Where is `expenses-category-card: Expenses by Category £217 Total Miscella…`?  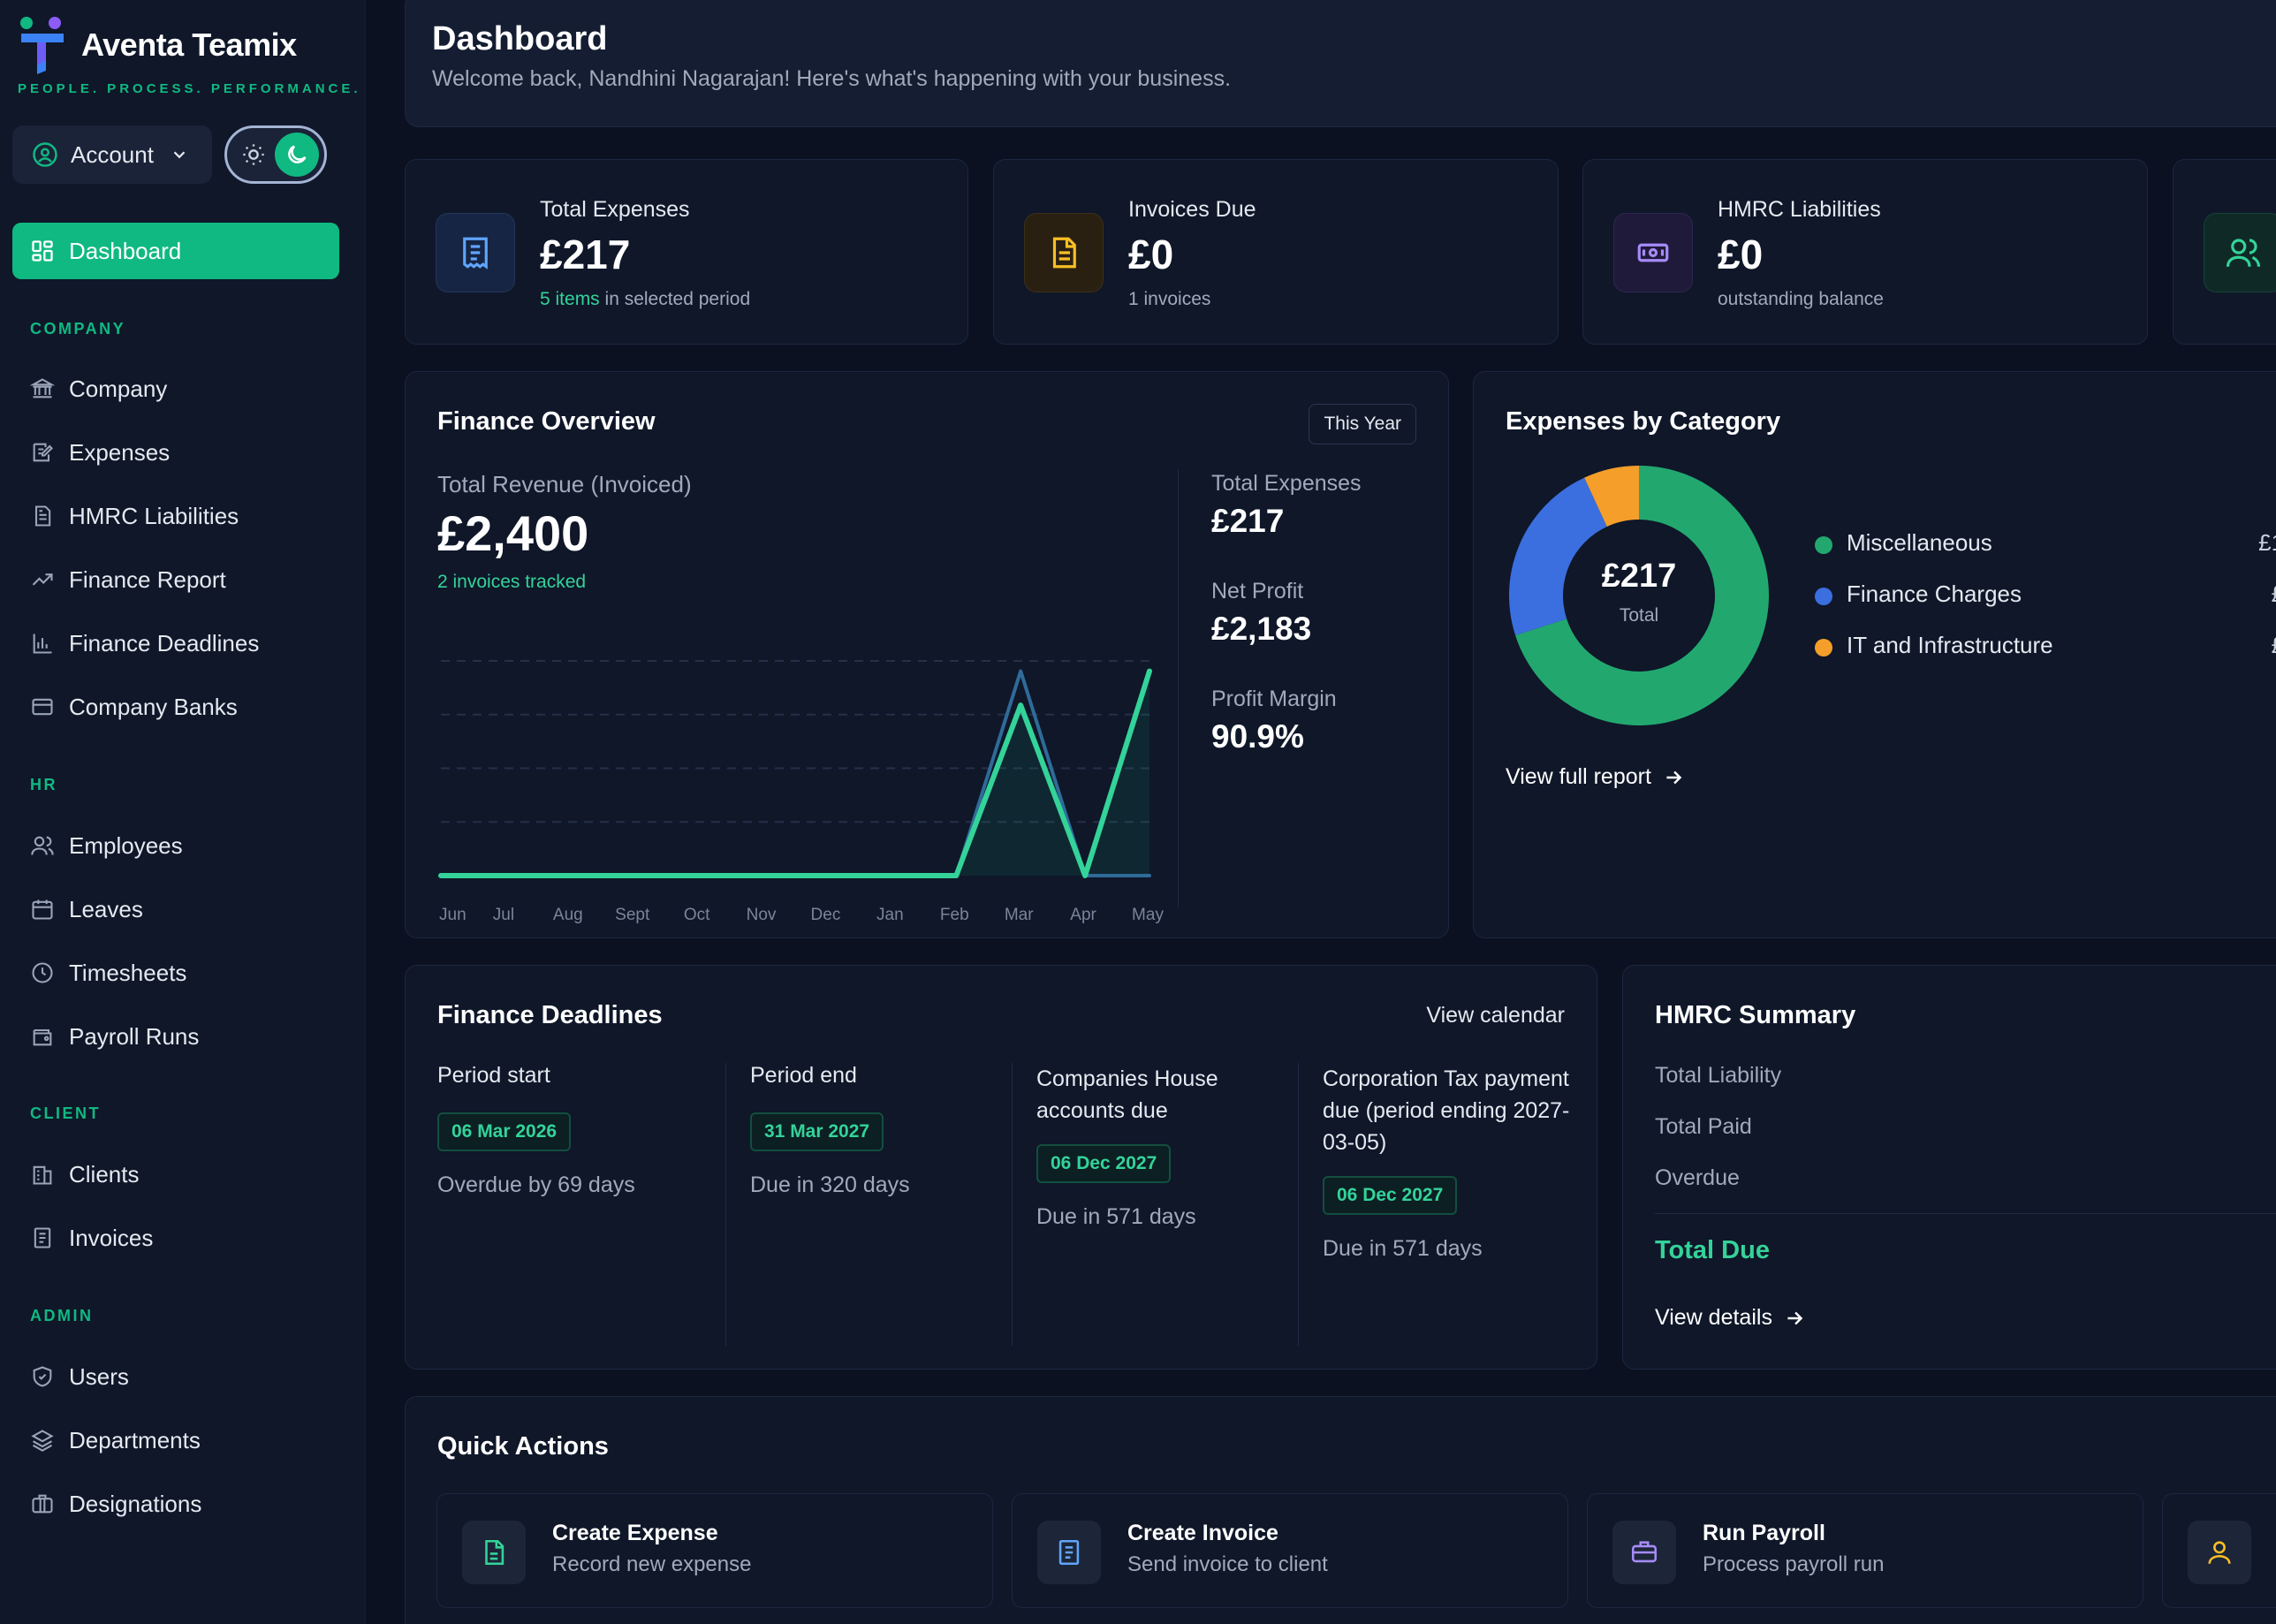
expenses-category-card: Expenses by Category £217 Total Miscella… is located at coordinates (1874, 654).